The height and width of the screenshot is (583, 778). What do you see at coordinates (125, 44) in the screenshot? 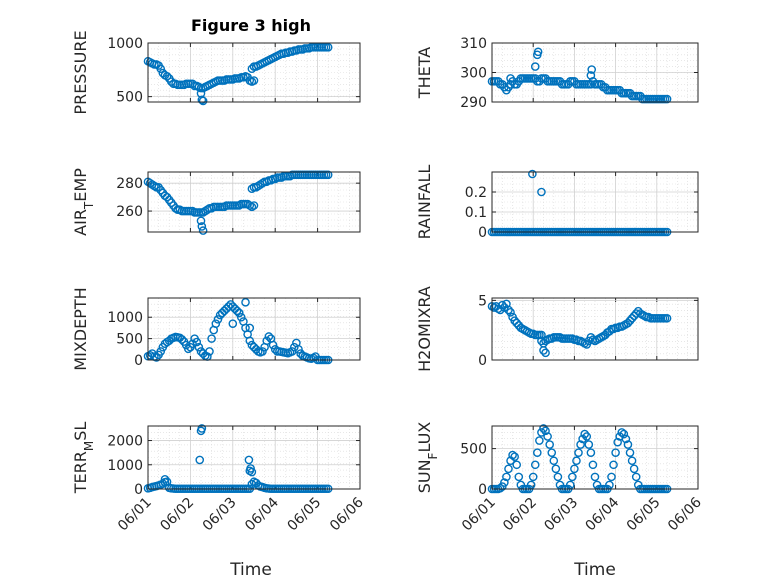
I see `y-tick-label: 1000` at bounding box center [125, 44].